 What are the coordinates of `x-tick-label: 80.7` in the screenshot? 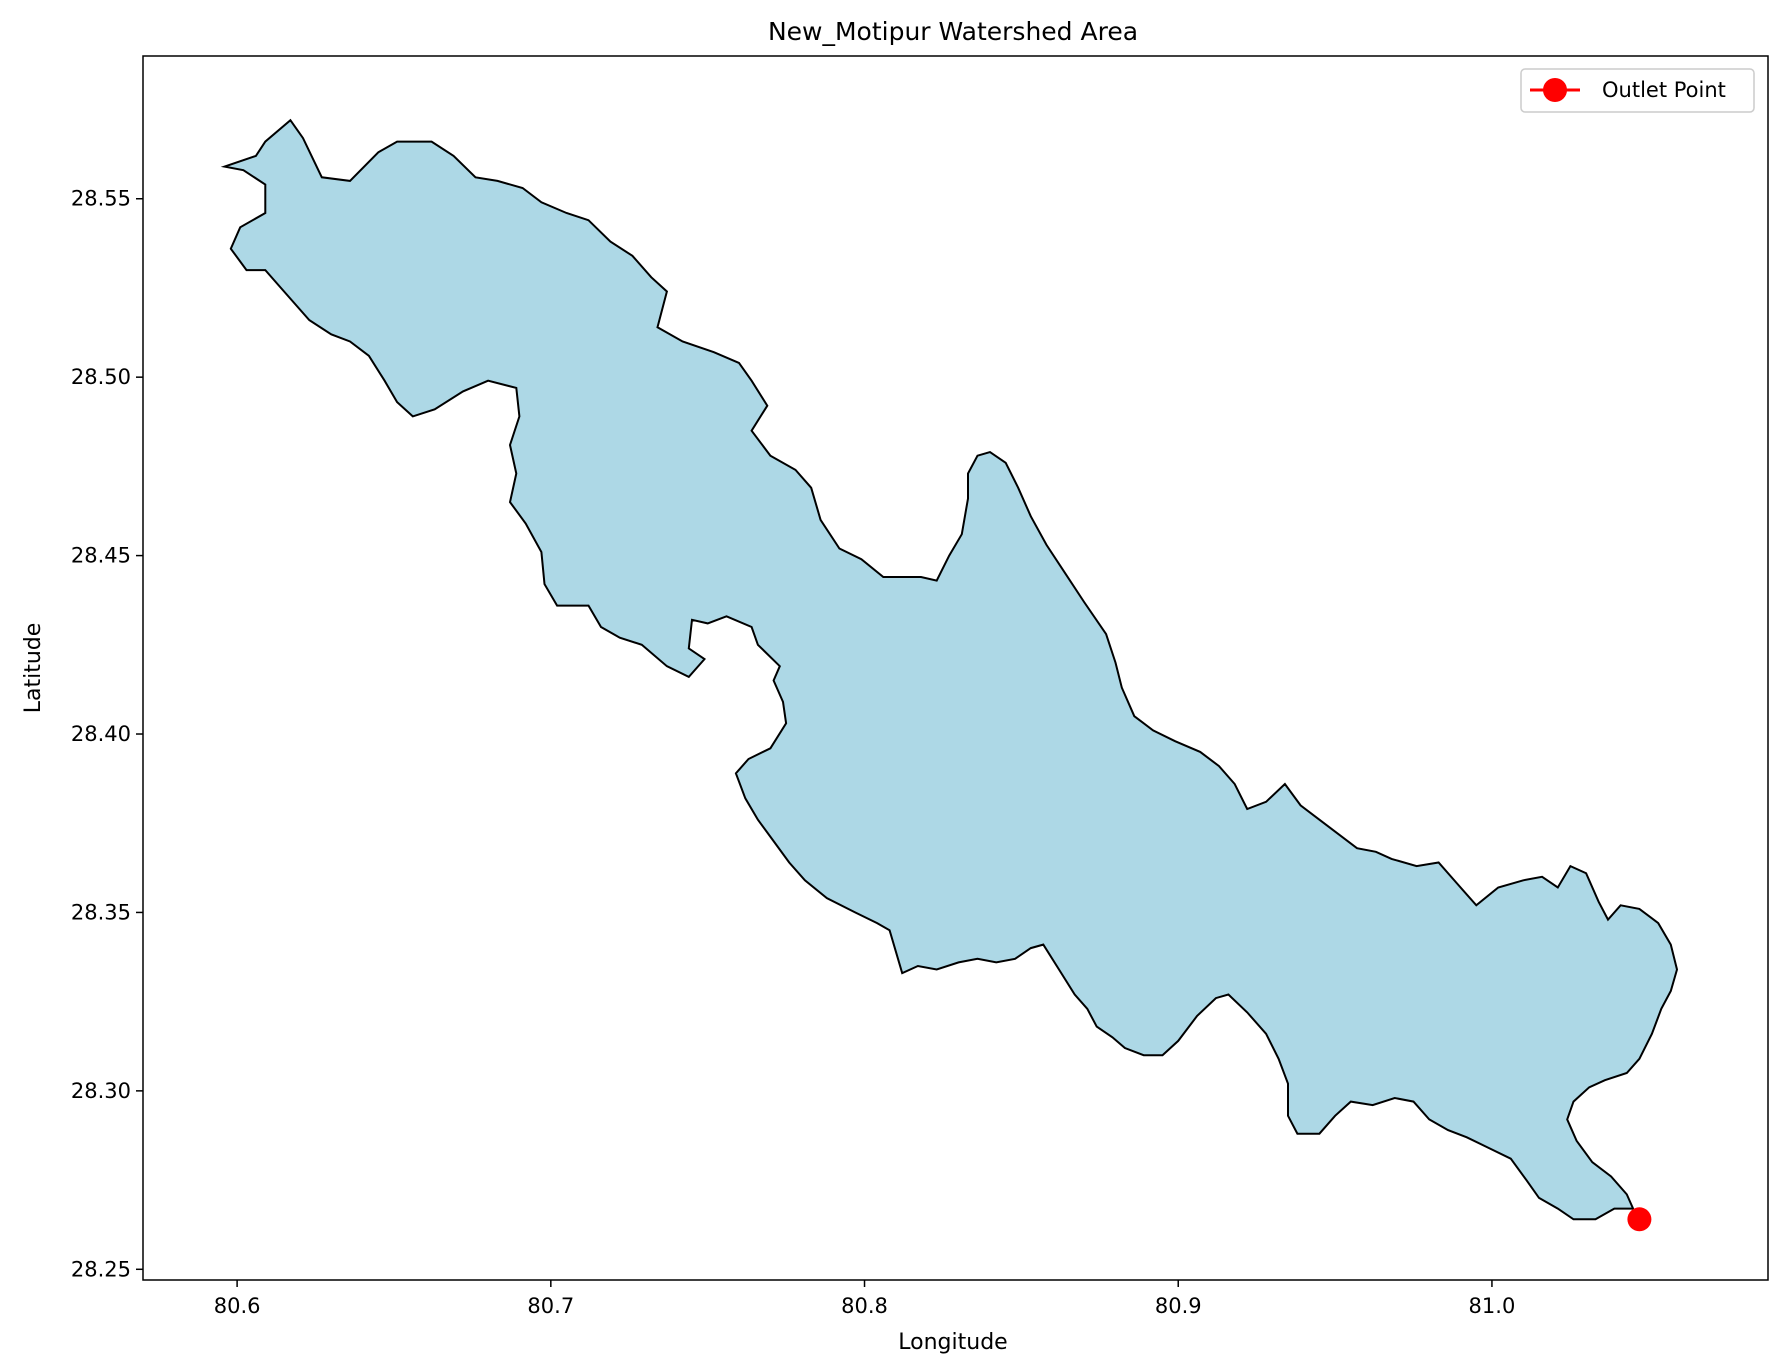 It's located at (550, 1306).